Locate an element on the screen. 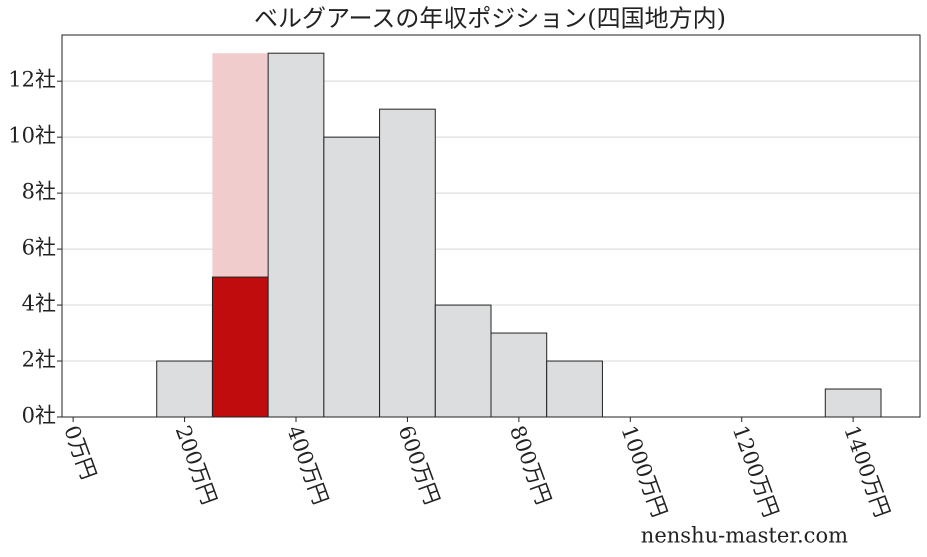 This screenshot has height=557, width=927. x-tick-label: 1000万円 is located at coordinates (643, 471).